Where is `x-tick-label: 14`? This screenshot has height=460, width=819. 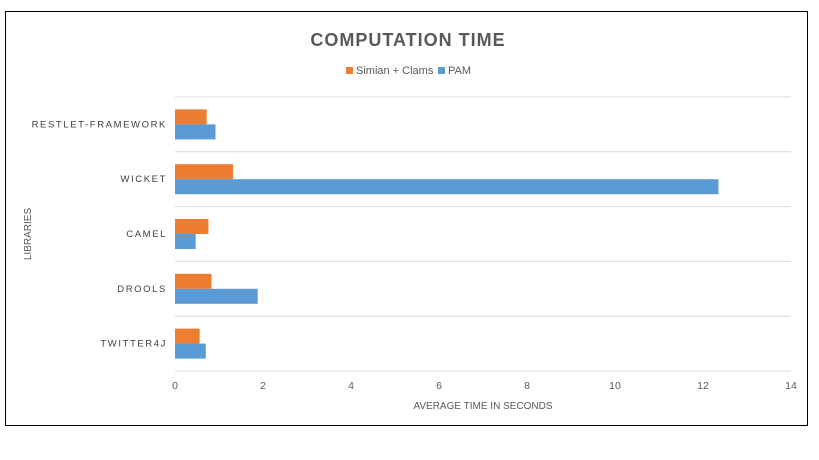
x-tick-label: 14 is located at coordinates (791, 386).